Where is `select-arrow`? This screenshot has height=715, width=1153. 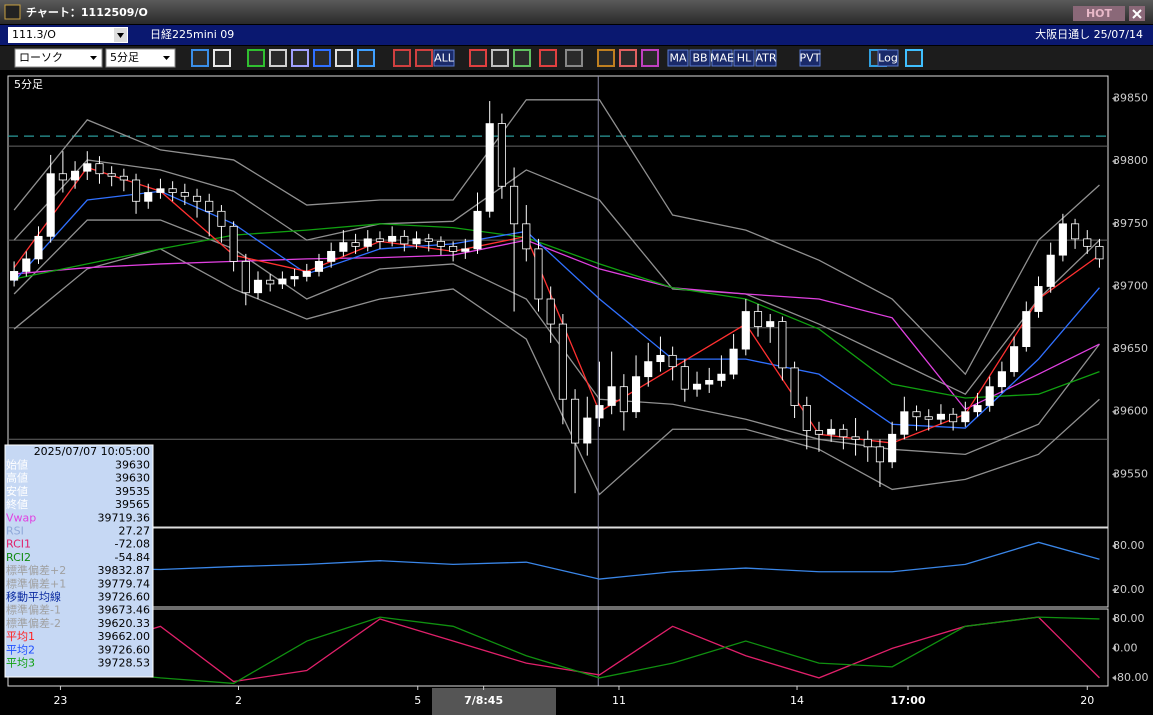 select-arrow is located at coordinates (166, 58).